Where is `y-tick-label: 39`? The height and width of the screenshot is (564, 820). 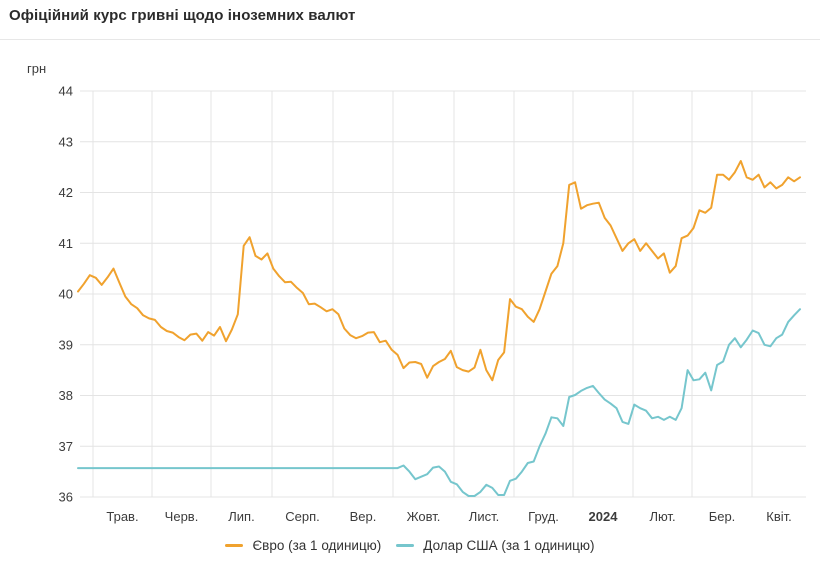
y-tick-label: 39 is located at coordinates (66, 344).